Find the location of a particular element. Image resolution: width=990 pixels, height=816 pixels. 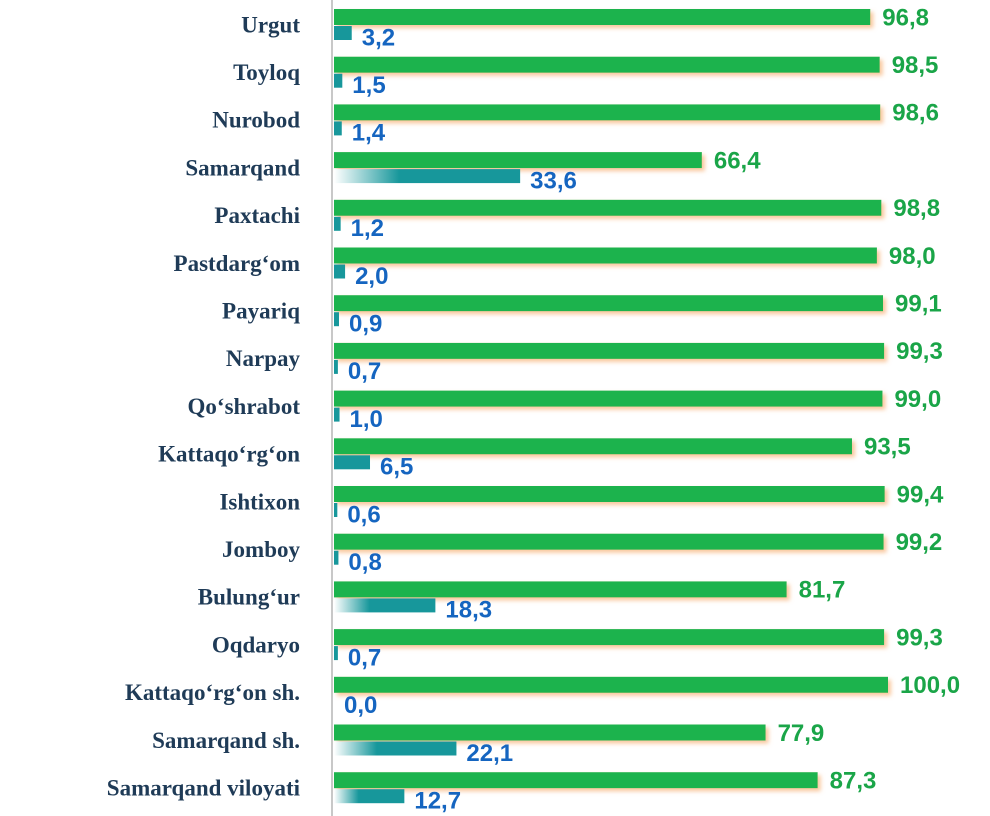

category-label: Jomboy is located at coordinates (261, 549).